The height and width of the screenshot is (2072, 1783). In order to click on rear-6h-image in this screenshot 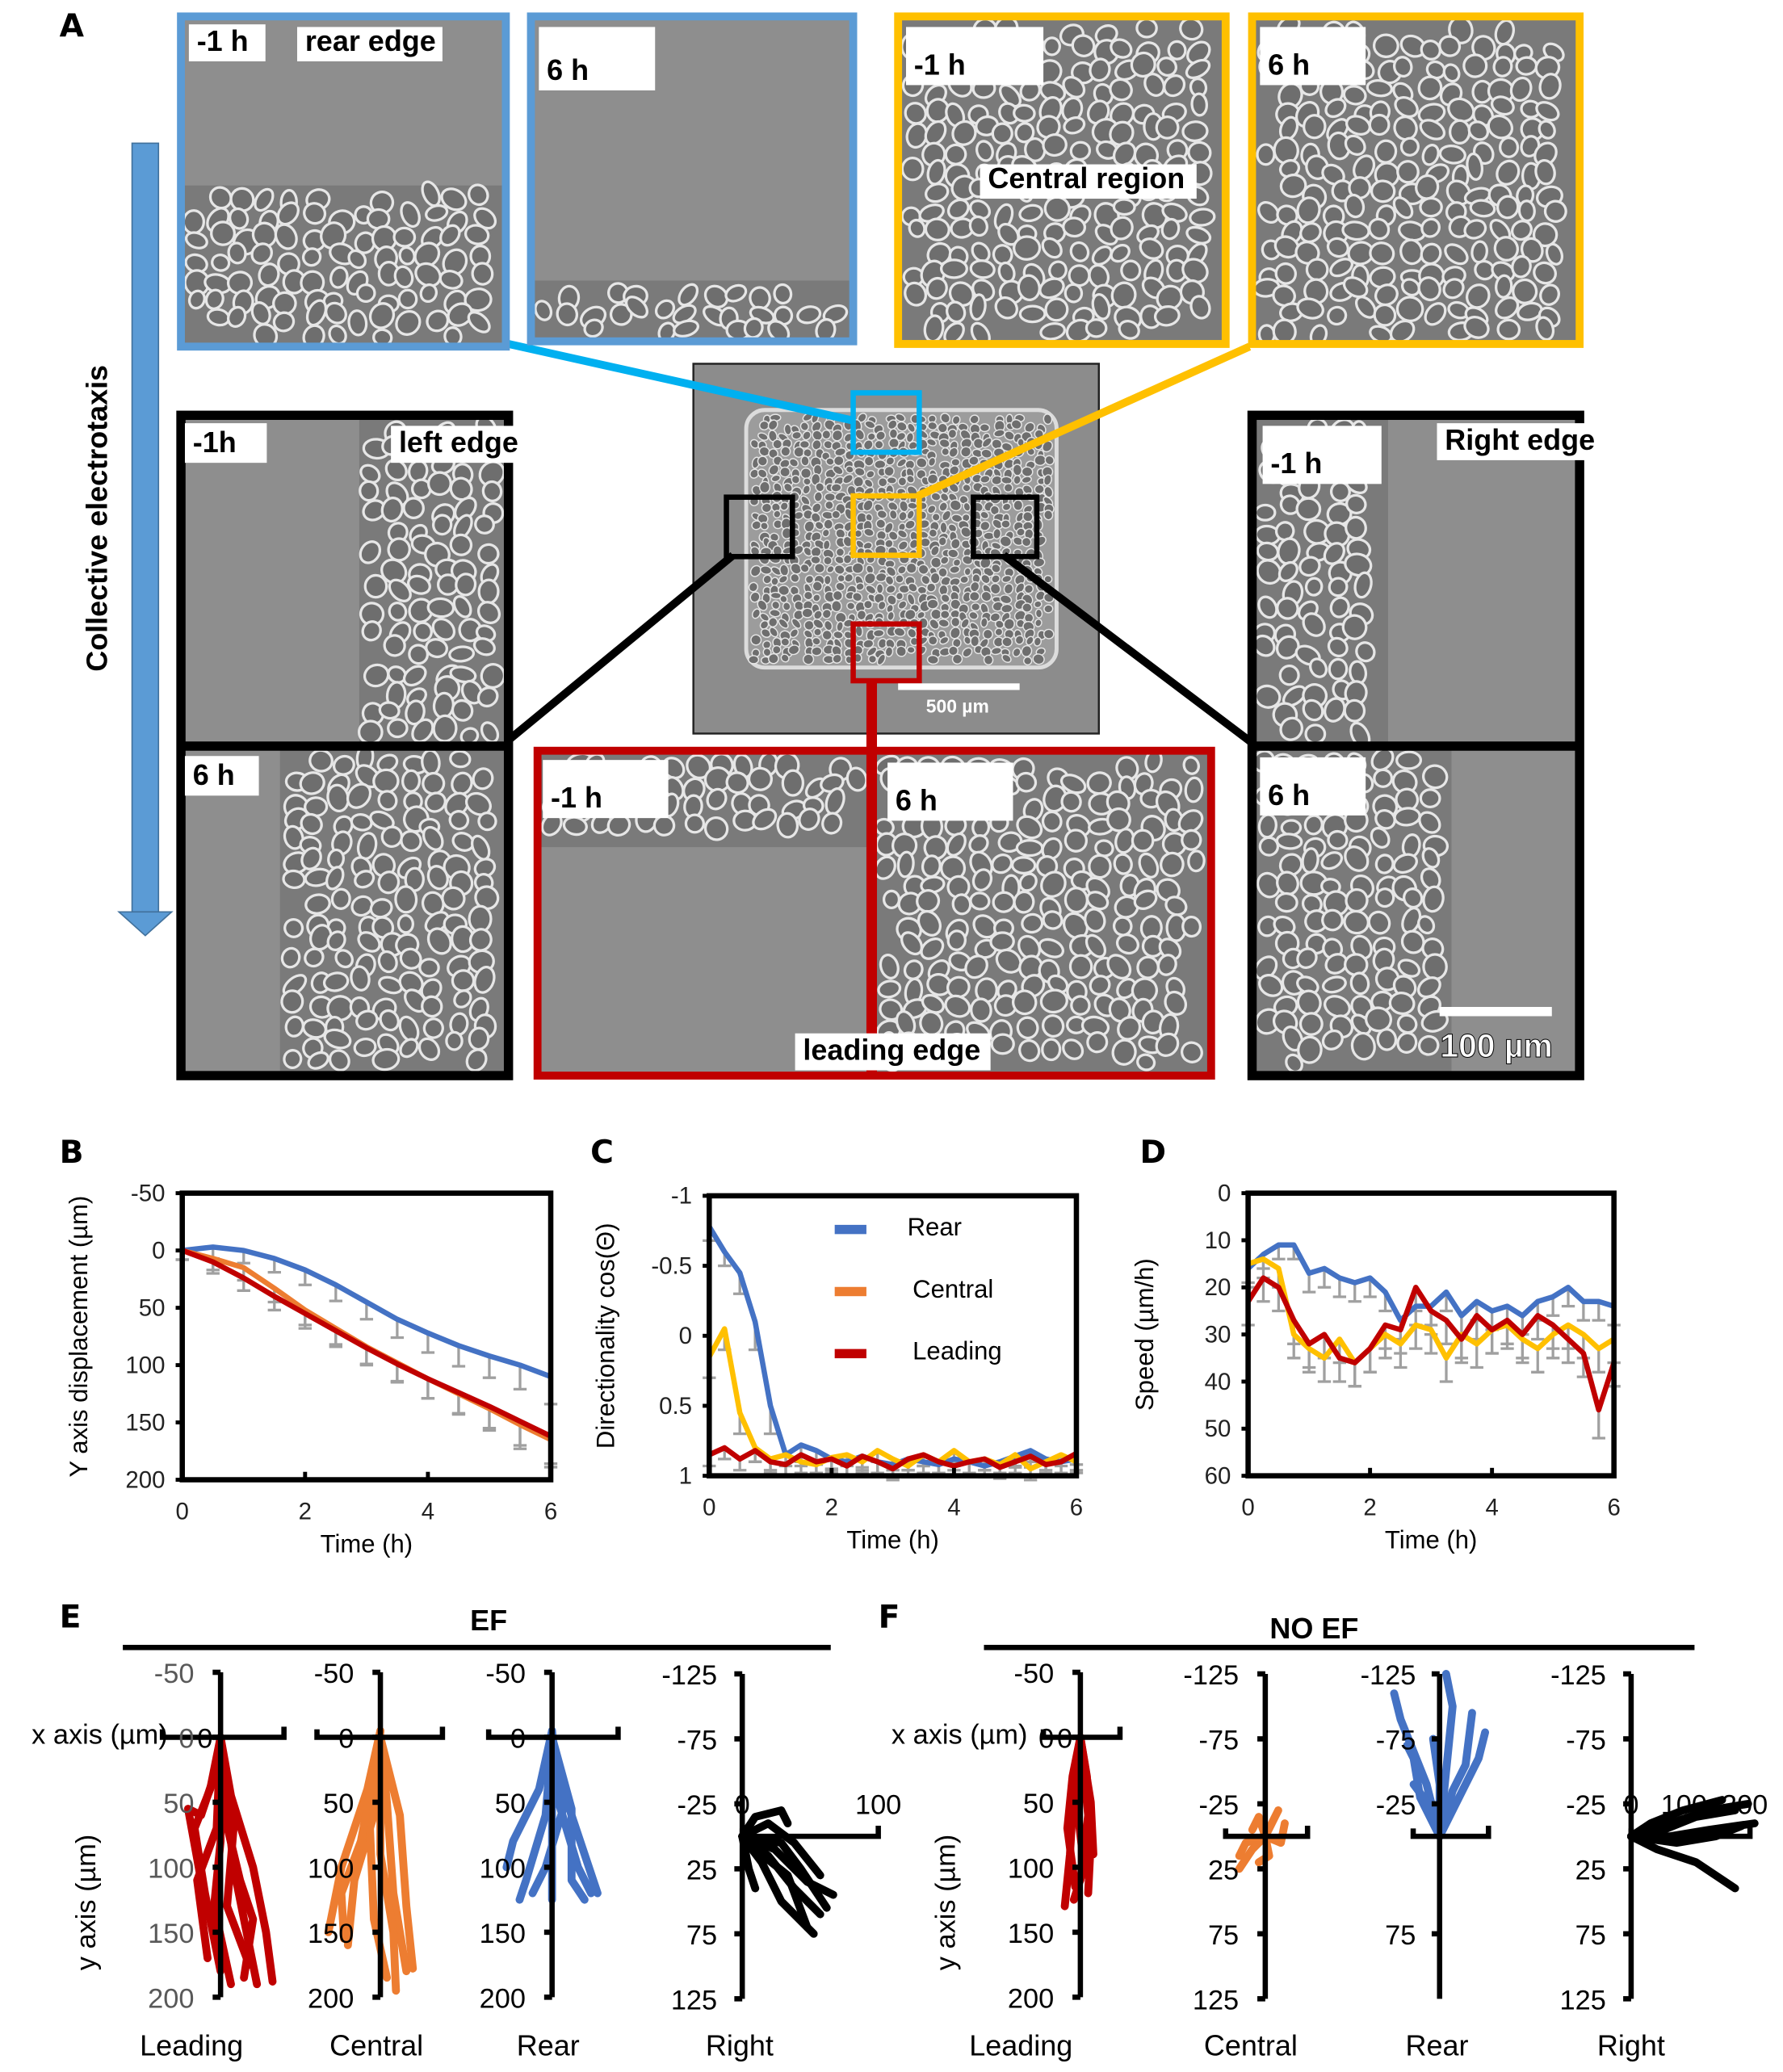, I will do `click(692, 180)`.